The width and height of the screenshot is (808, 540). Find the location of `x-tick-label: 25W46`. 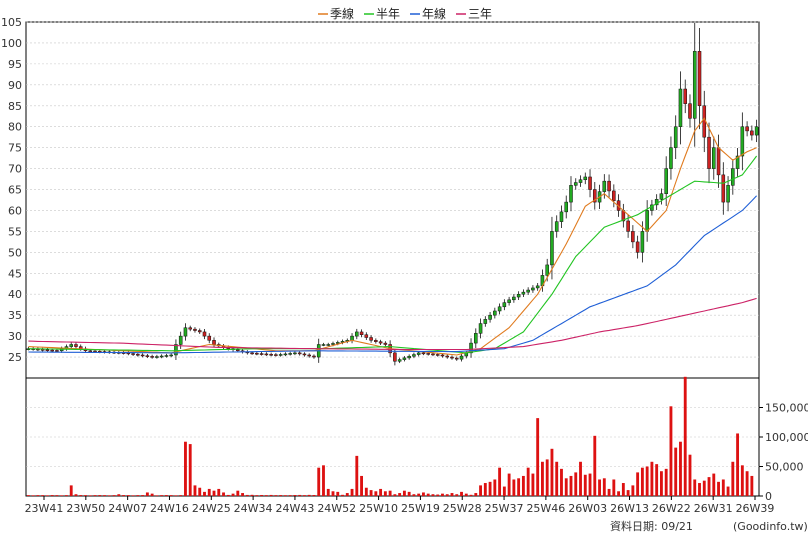

x-tick-label: 25W46 is located at coordinates (545, 508).